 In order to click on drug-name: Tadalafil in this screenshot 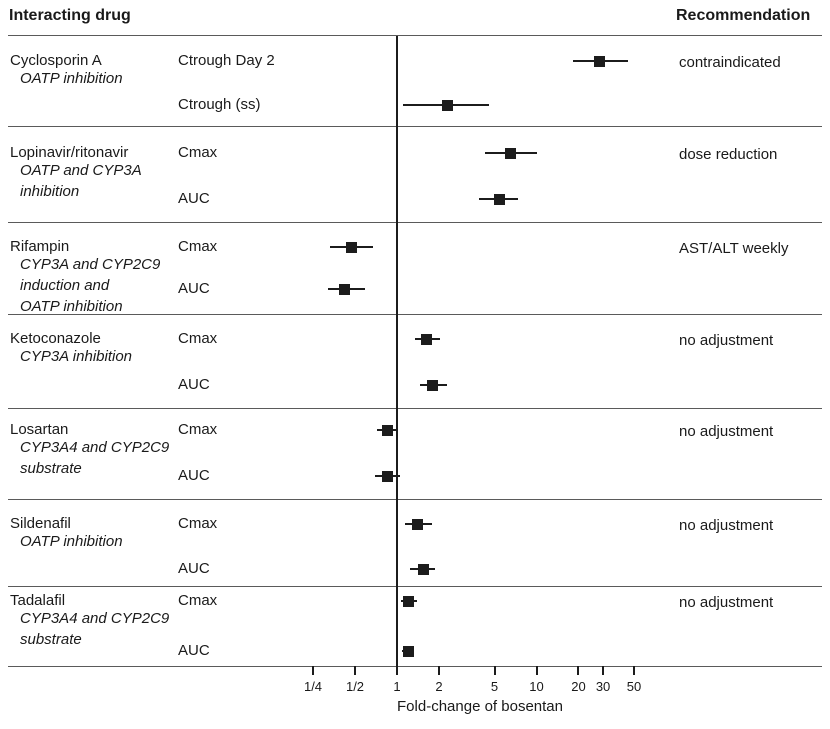, I will do `click(38, 600)`.